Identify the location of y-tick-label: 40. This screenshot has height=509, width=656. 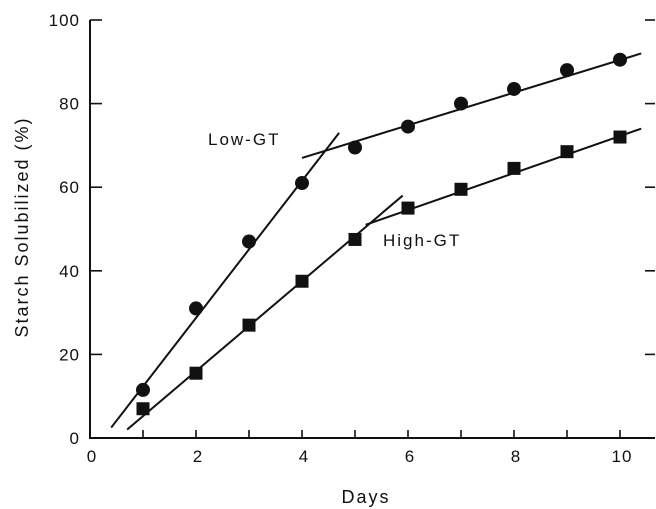
(69, 271).